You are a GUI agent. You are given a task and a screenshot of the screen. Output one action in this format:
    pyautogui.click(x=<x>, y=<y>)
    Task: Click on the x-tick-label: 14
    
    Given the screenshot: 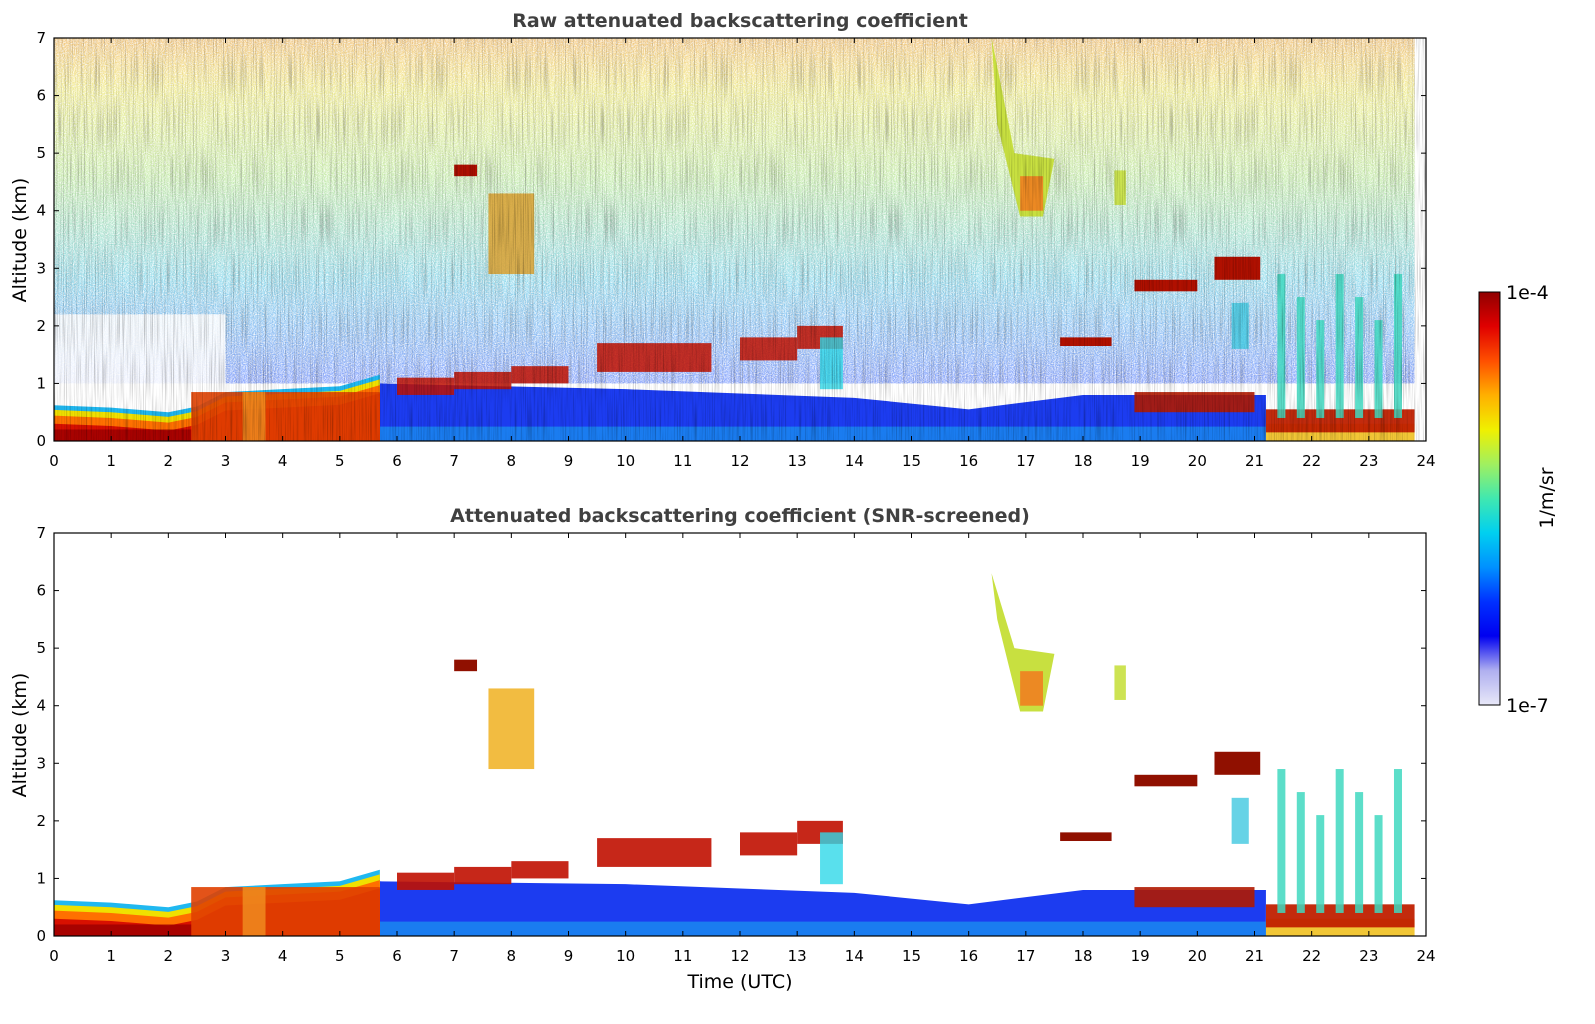 What is the action you would take?
    pyautogui.click(x=854, y=956)
    